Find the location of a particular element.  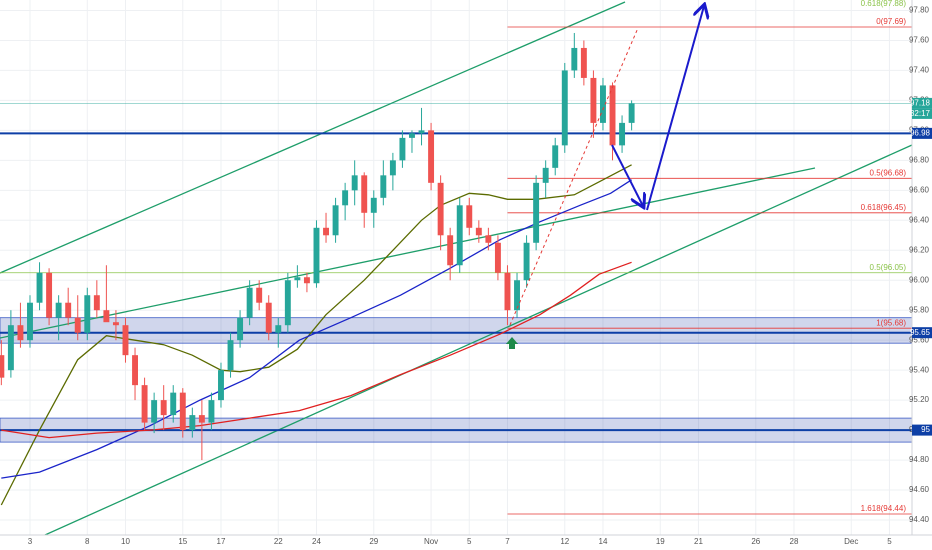

zone is located at coordinates (456, 330).